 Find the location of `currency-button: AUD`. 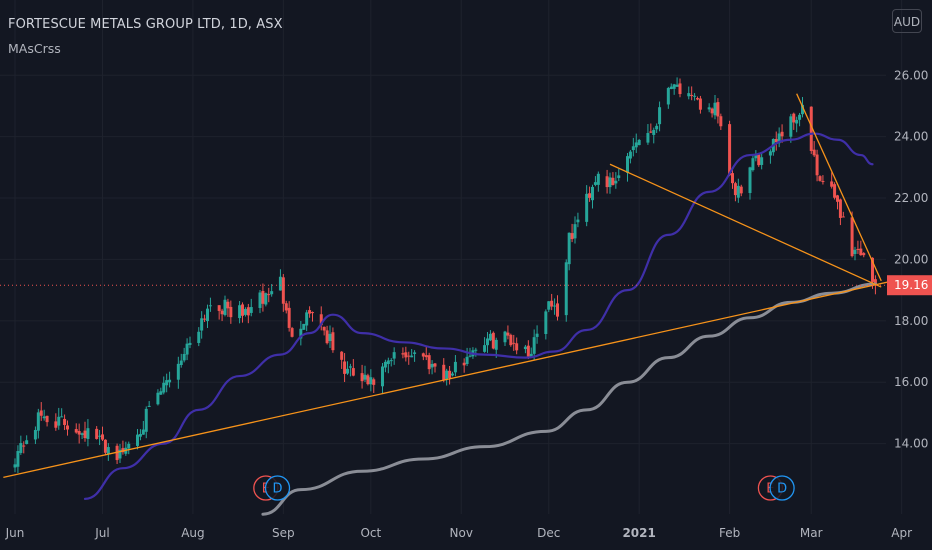

currency-button: AUD is located at coordinates (907, 21).